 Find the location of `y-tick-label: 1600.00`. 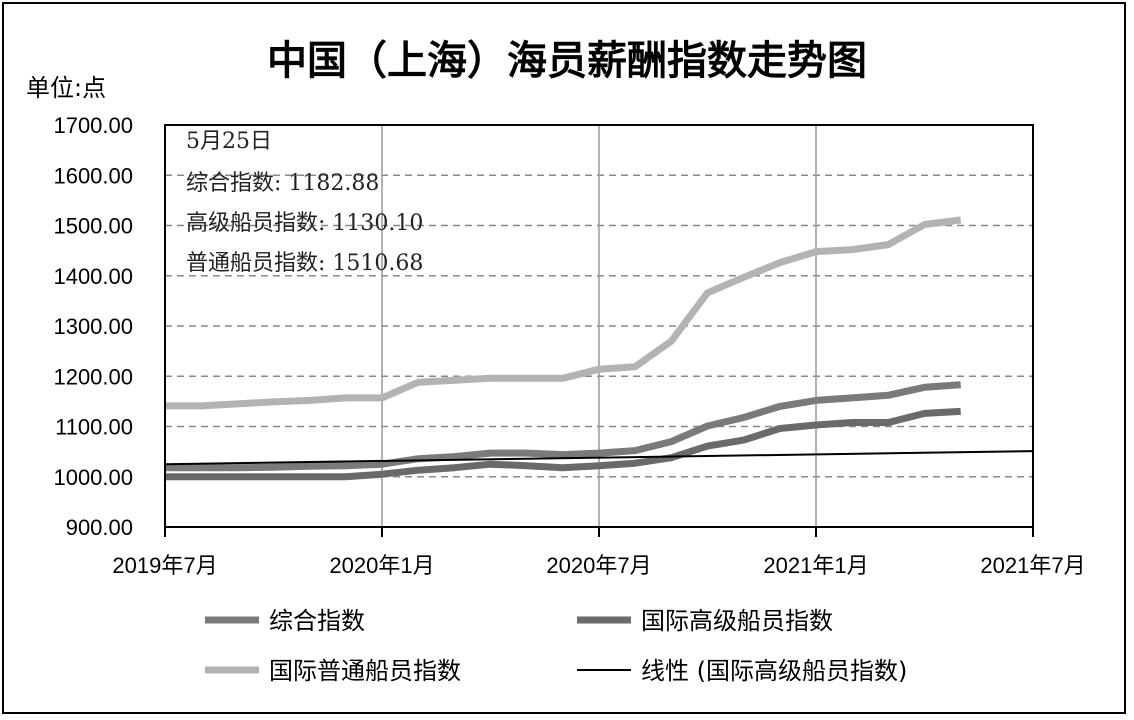

y-tick-label: 1600.00 is located at coordinates (93, 175).